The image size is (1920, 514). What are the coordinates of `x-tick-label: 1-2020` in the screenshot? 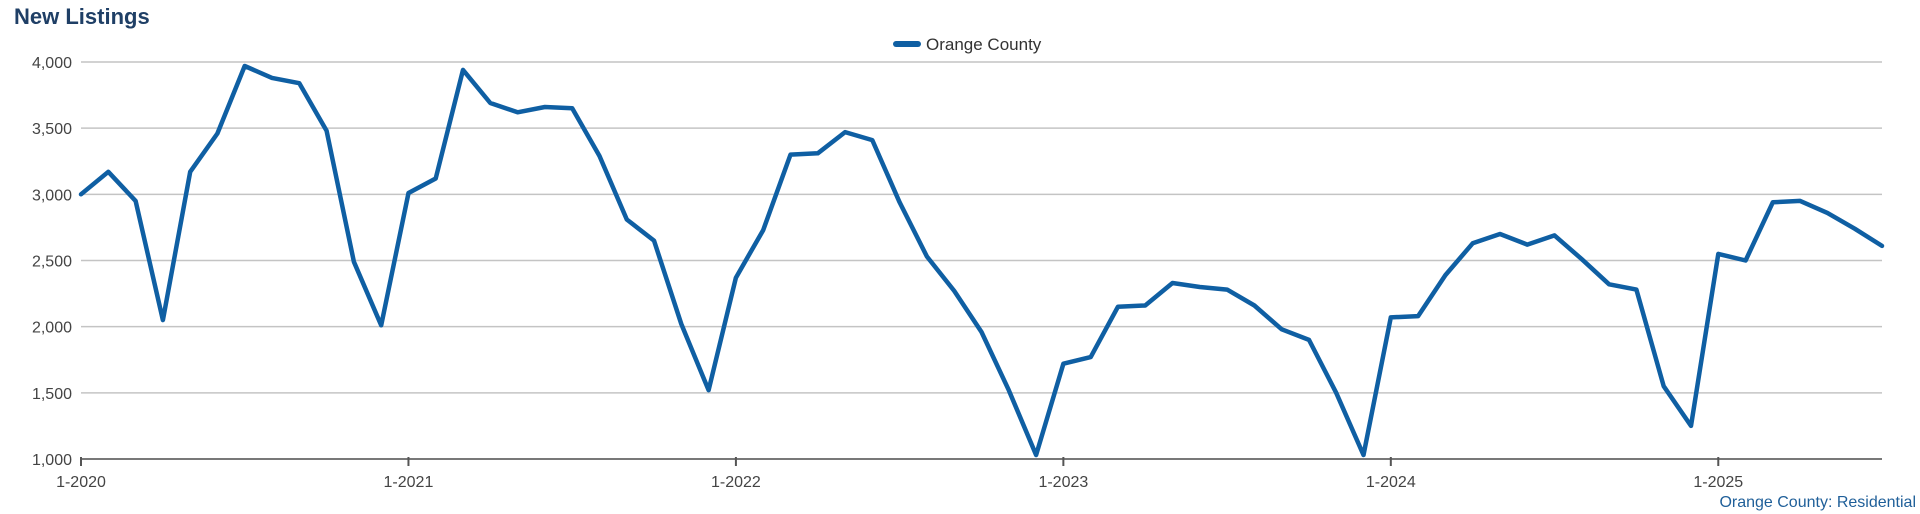 It's located at (81, 482).